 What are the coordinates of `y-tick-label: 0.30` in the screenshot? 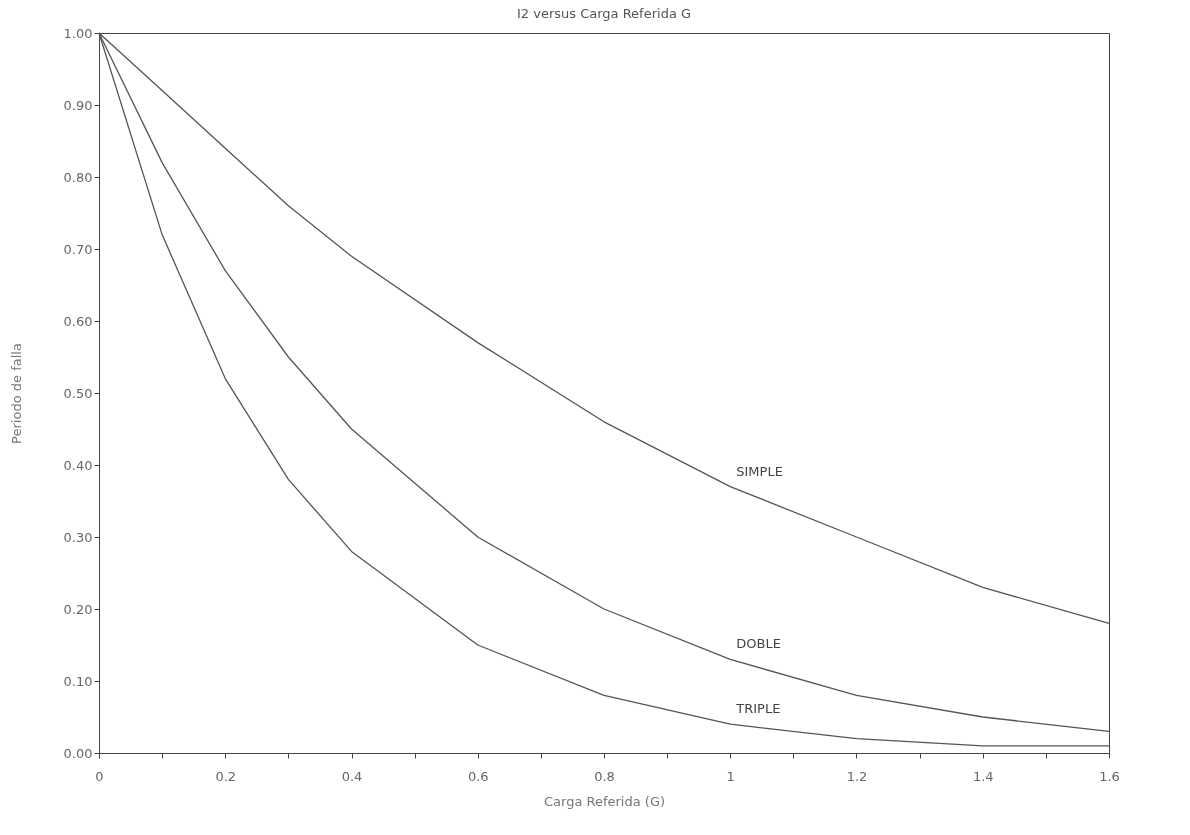 It's located at (78, 537).